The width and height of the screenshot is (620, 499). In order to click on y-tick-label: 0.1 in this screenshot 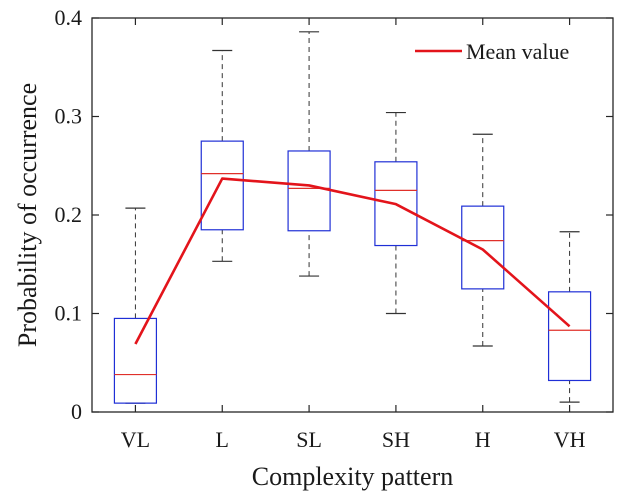, I will do `click(69, 313)`.